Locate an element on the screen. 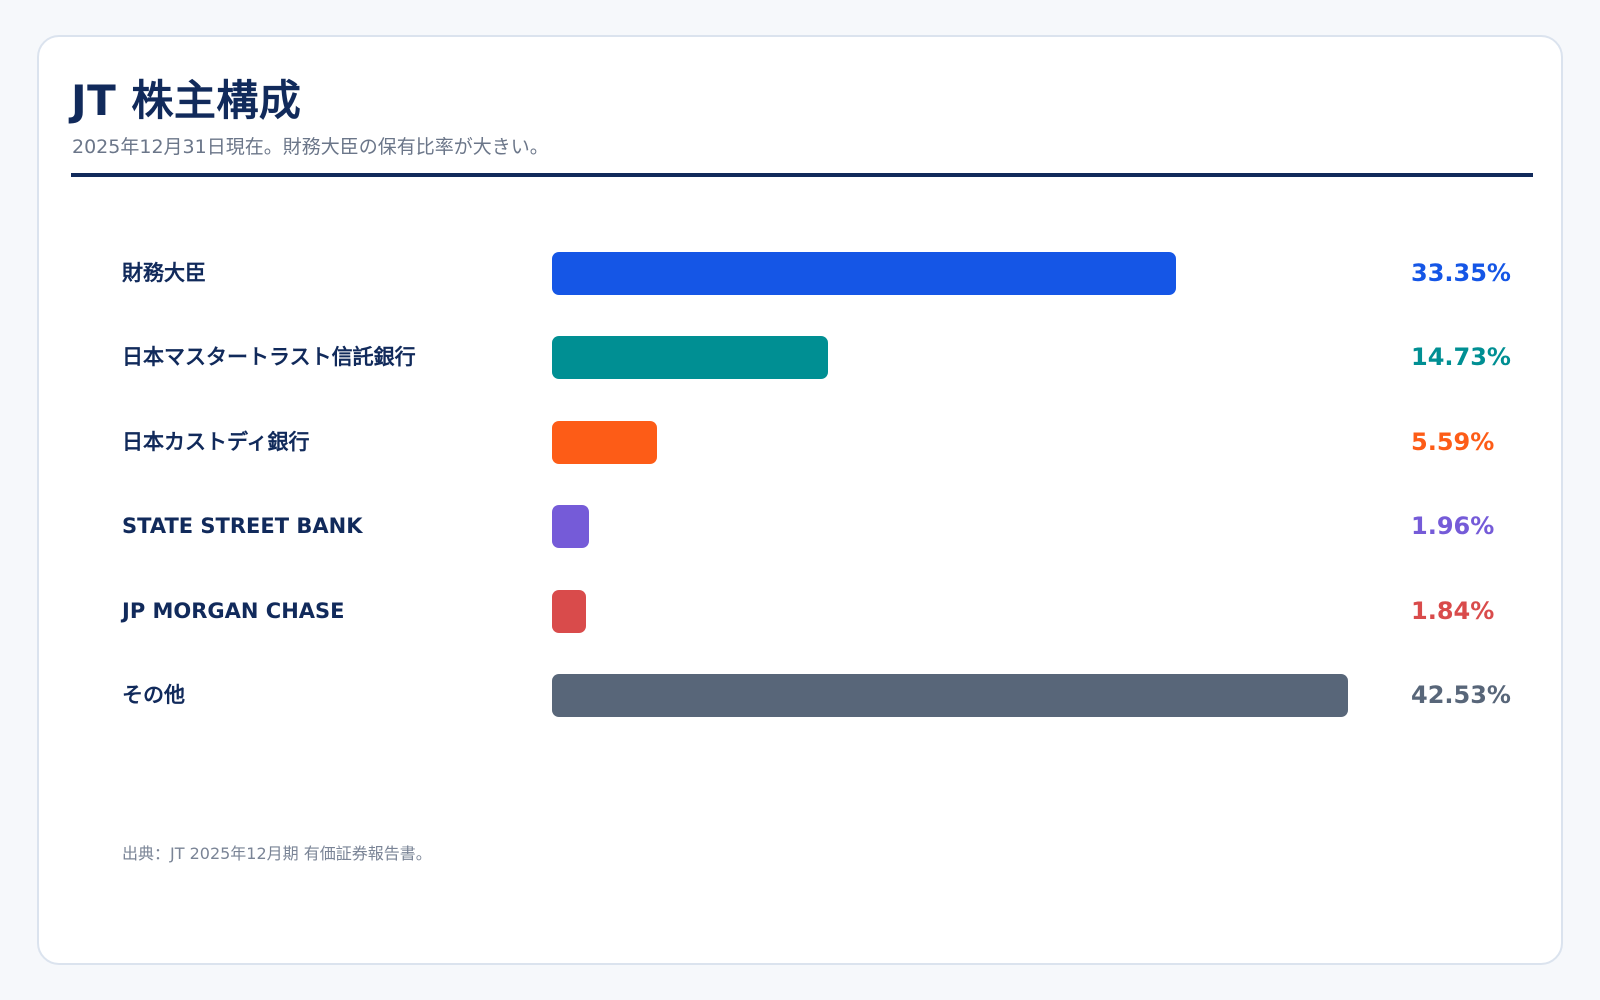 This screenshot has height=1000, width=1600. value-label: 42.53% is located at coordinates (1461, 695).